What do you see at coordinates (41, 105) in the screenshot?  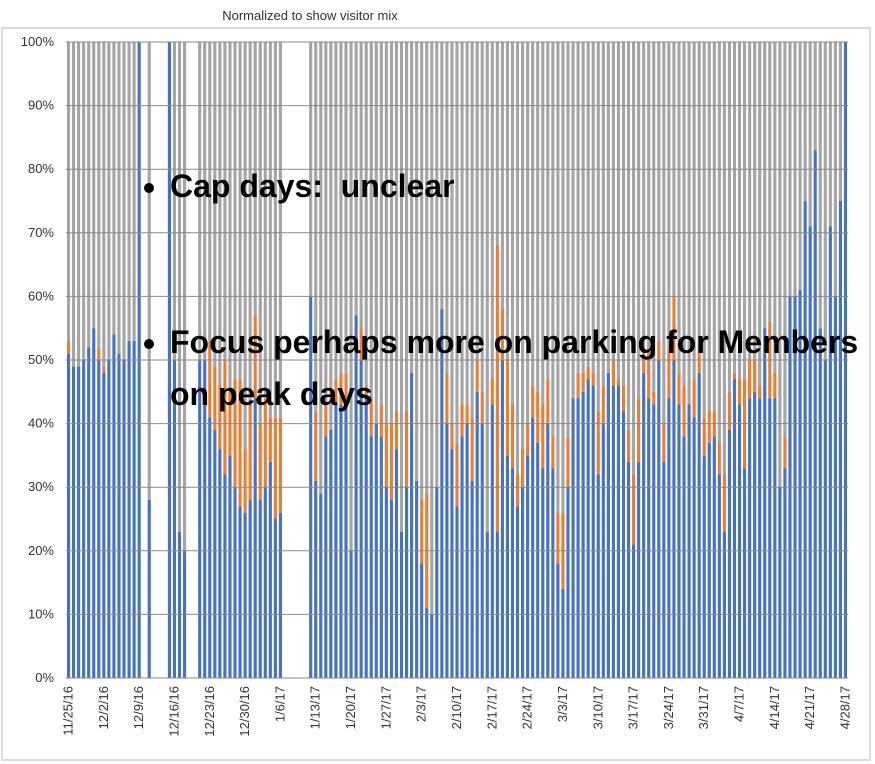 I see `y-tick-label: 90%` at bounding box center [41, 105].